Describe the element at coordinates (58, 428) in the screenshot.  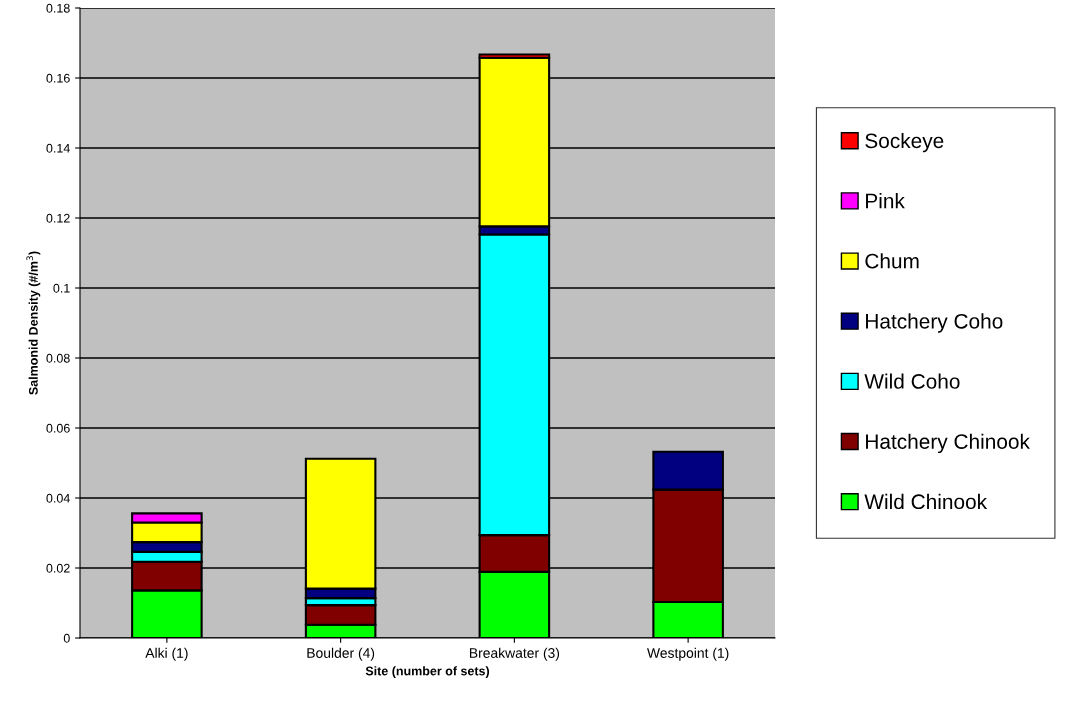
I see `y-tick-label: 0.06` at that location.